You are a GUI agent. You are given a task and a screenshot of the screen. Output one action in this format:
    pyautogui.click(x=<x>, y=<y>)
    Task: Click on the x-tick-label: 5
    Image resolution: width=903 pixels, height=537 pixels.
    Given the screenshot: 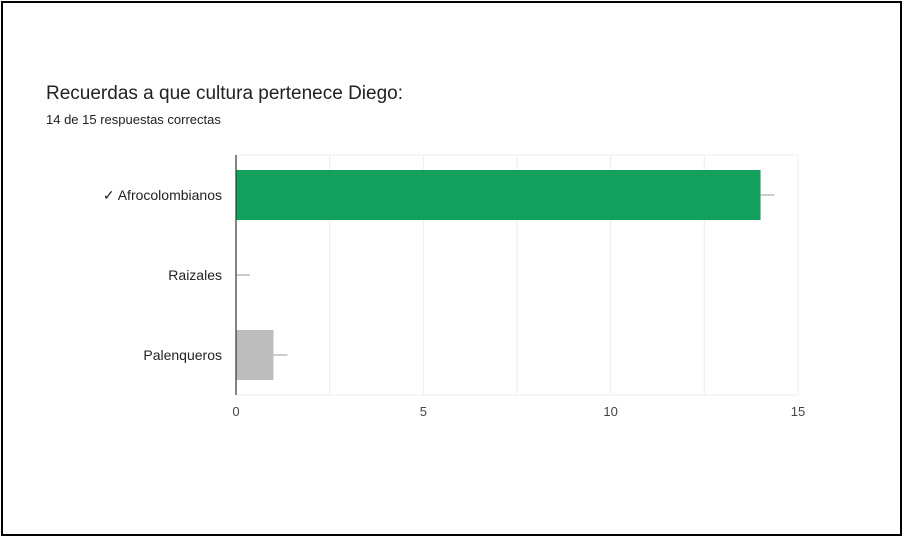 What is the action you would take?
    pyautogui.click(x=423, y=411)
    